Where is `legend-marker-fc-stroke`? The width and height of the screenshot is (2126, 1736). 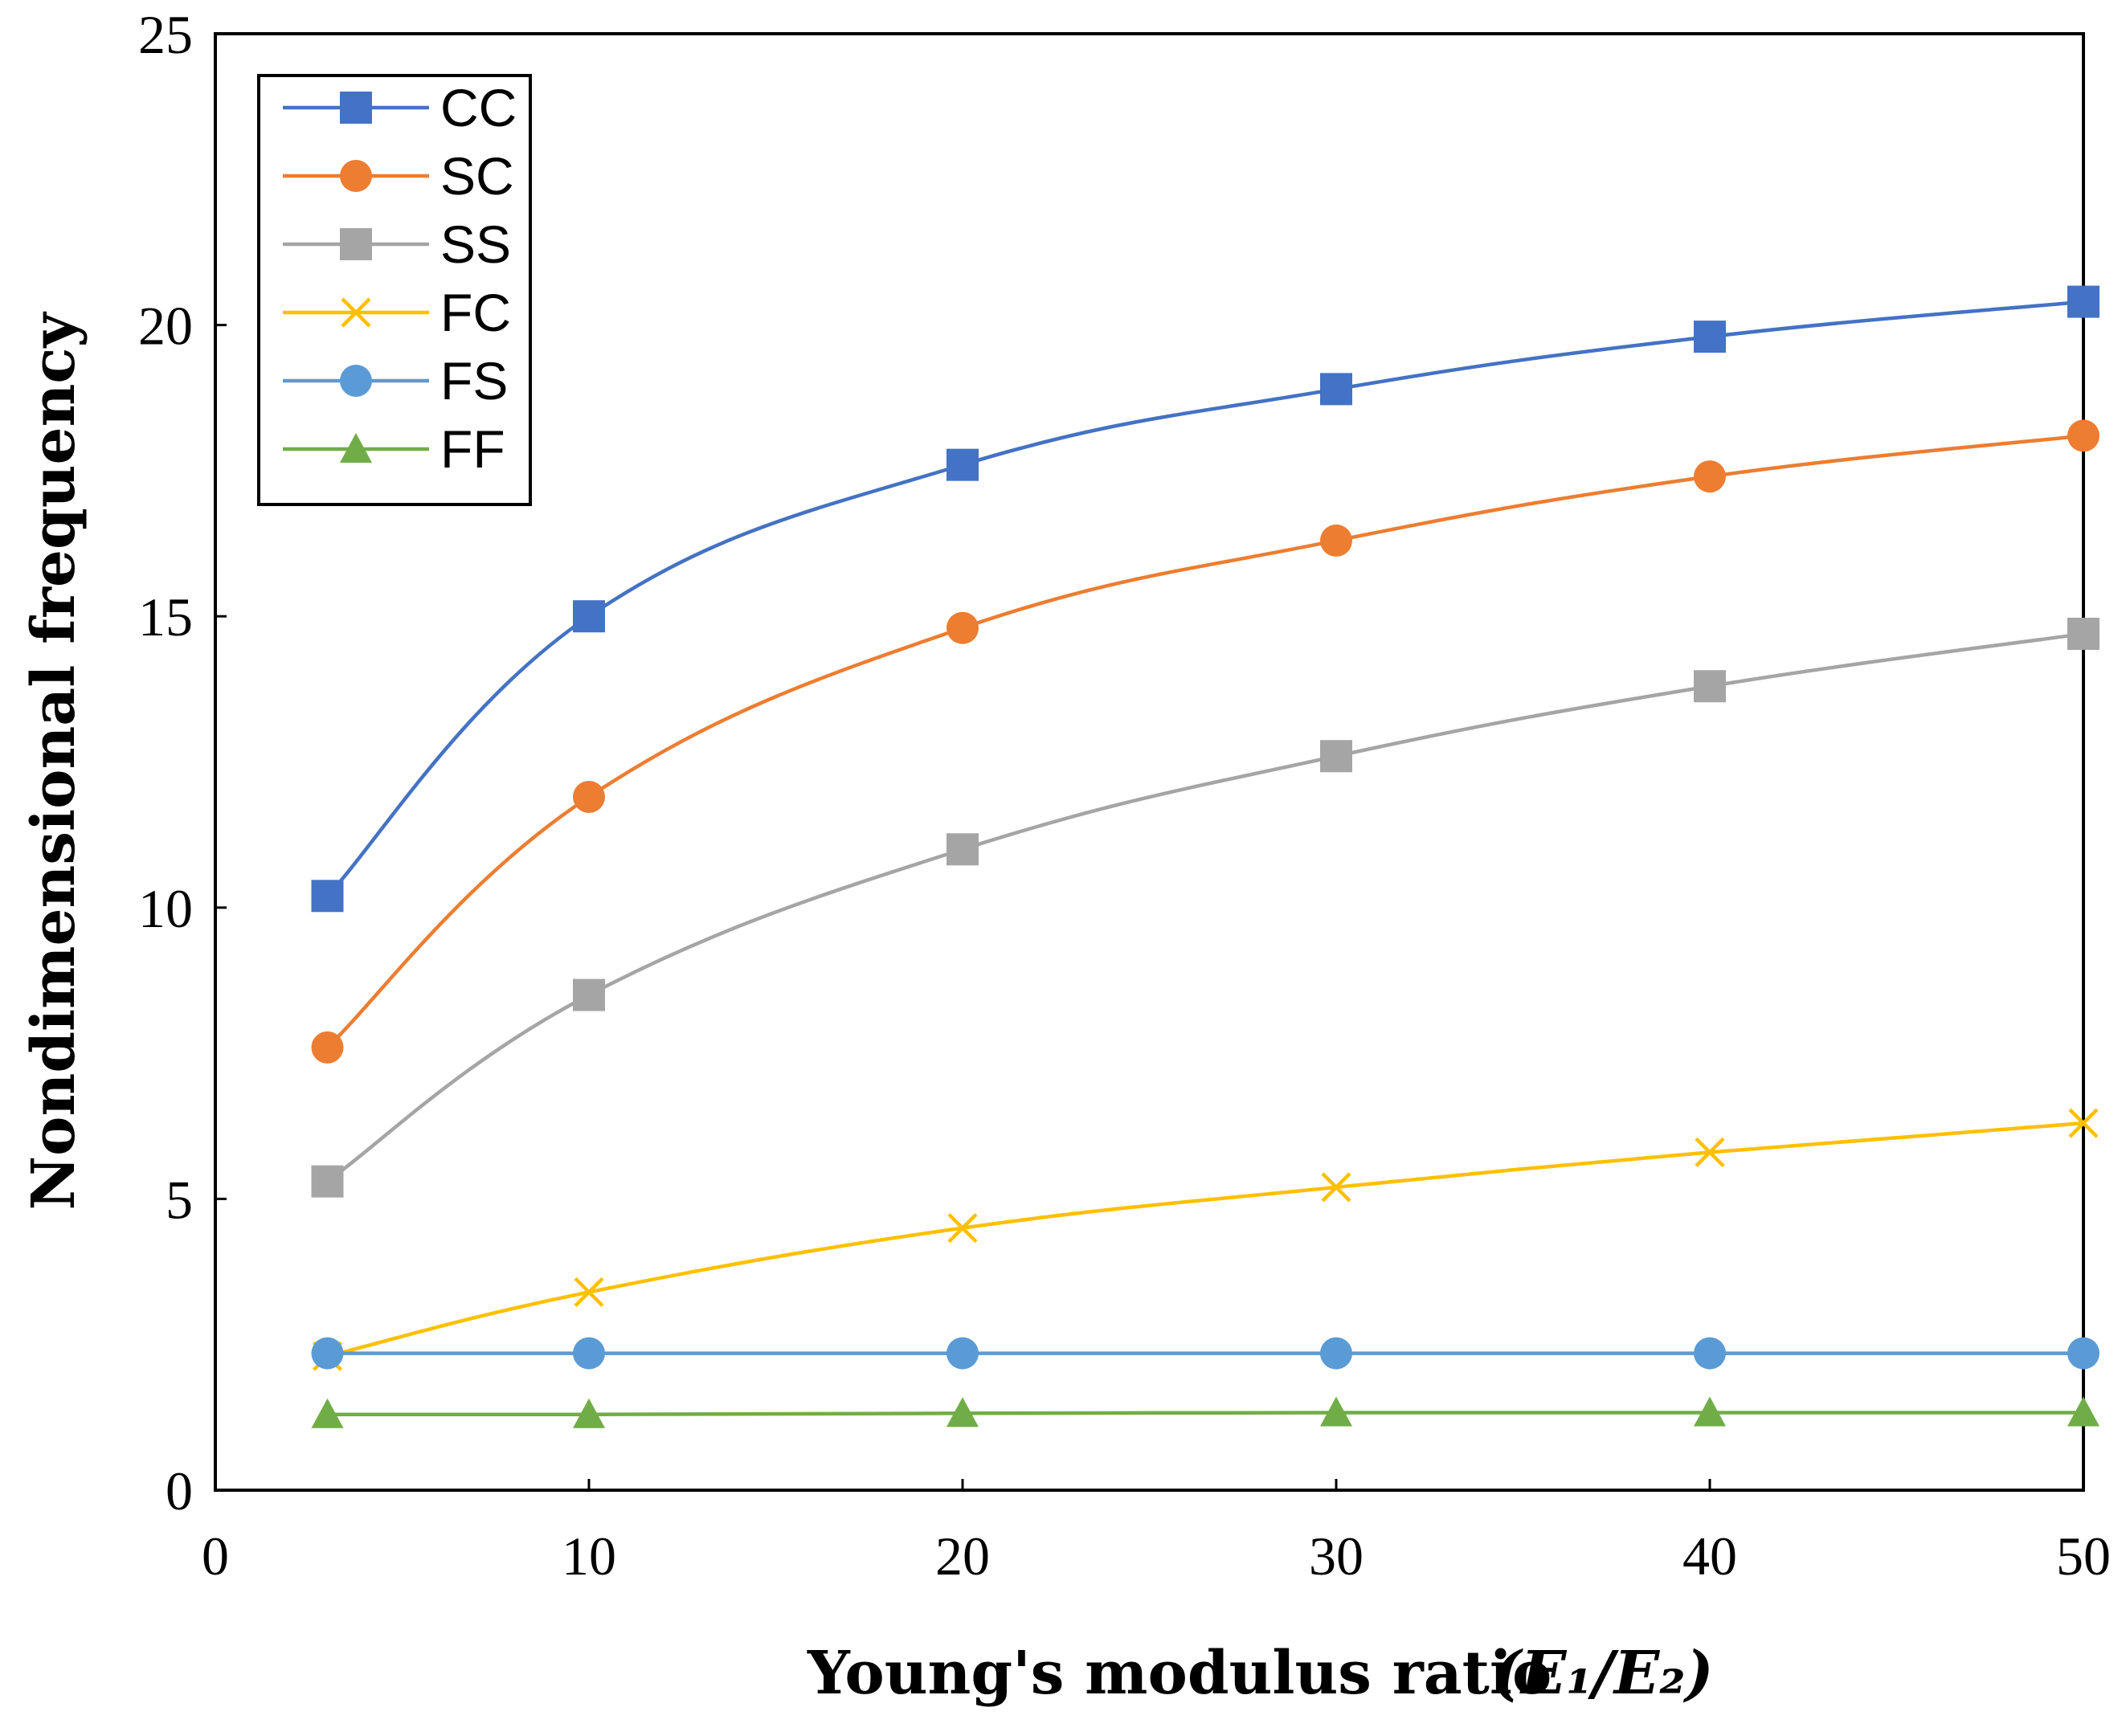 legend-marker-fc-stroke is located at coordinates (356, 312).